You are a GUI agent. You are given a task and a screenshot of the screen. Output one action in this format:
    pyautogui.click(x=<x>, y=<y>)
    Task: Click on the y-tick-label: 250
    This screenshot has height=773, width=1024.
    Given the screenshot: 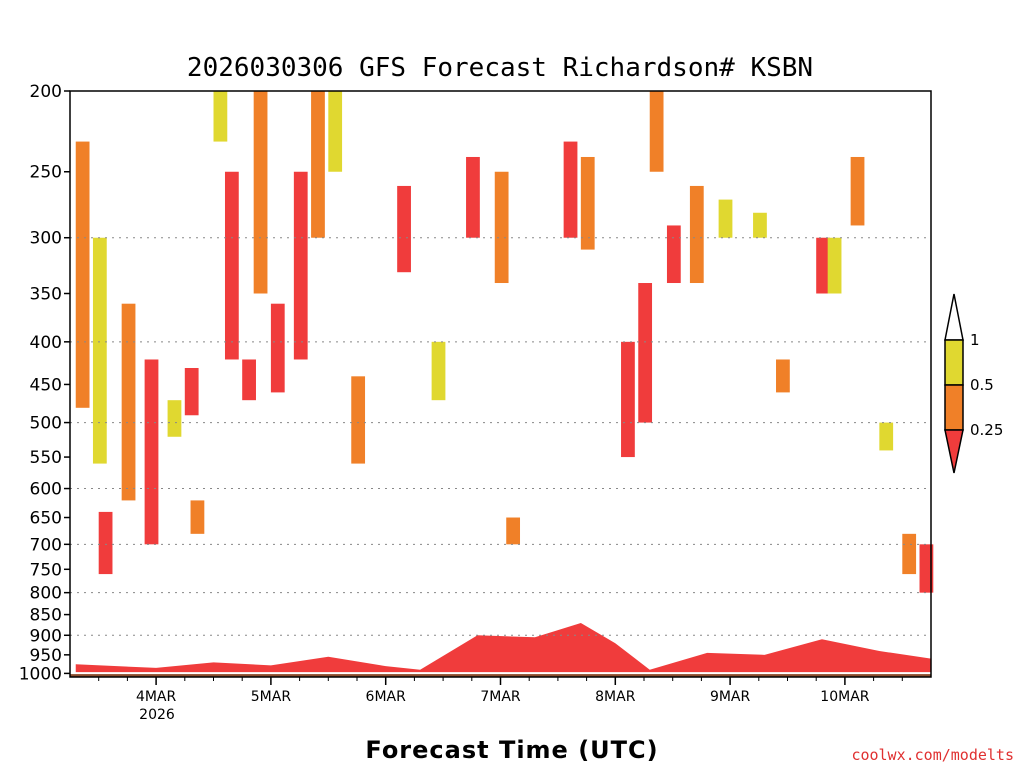 What is the action you would take?
    pyautogui.click(x=46, y=173)
    